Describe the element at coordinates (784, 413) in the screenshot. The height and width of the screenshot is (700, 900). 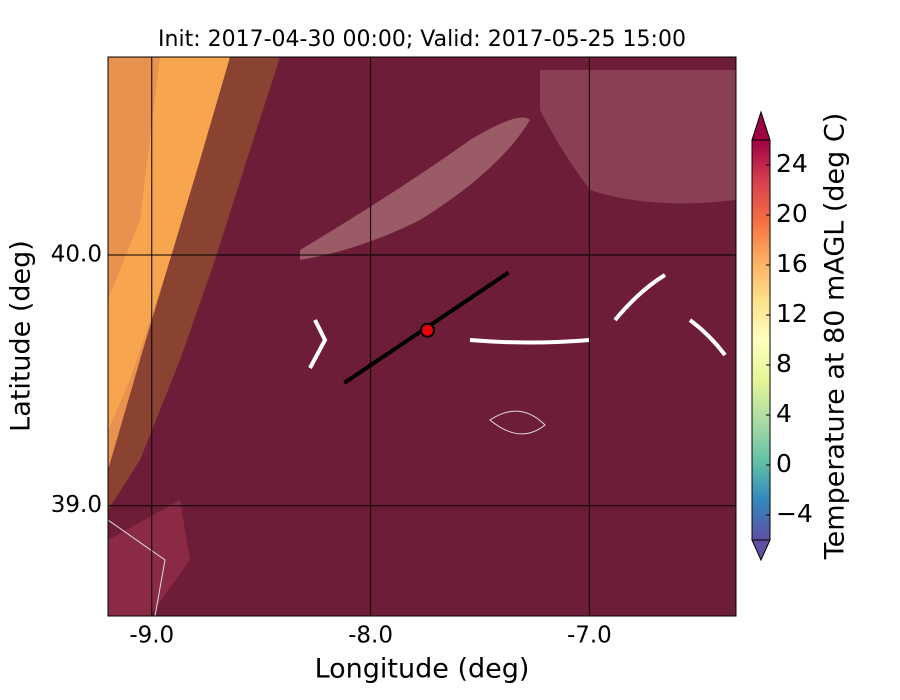
I see `colorbar-tick-label: 4` at that location.